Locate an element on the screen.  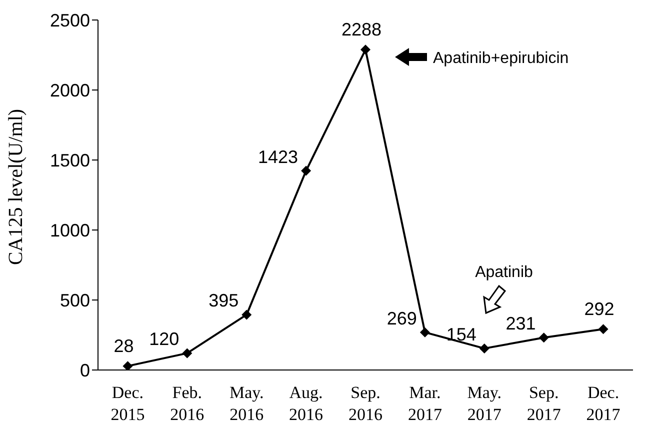
y-tick-label: 0 is located at coordinates (85, 370).